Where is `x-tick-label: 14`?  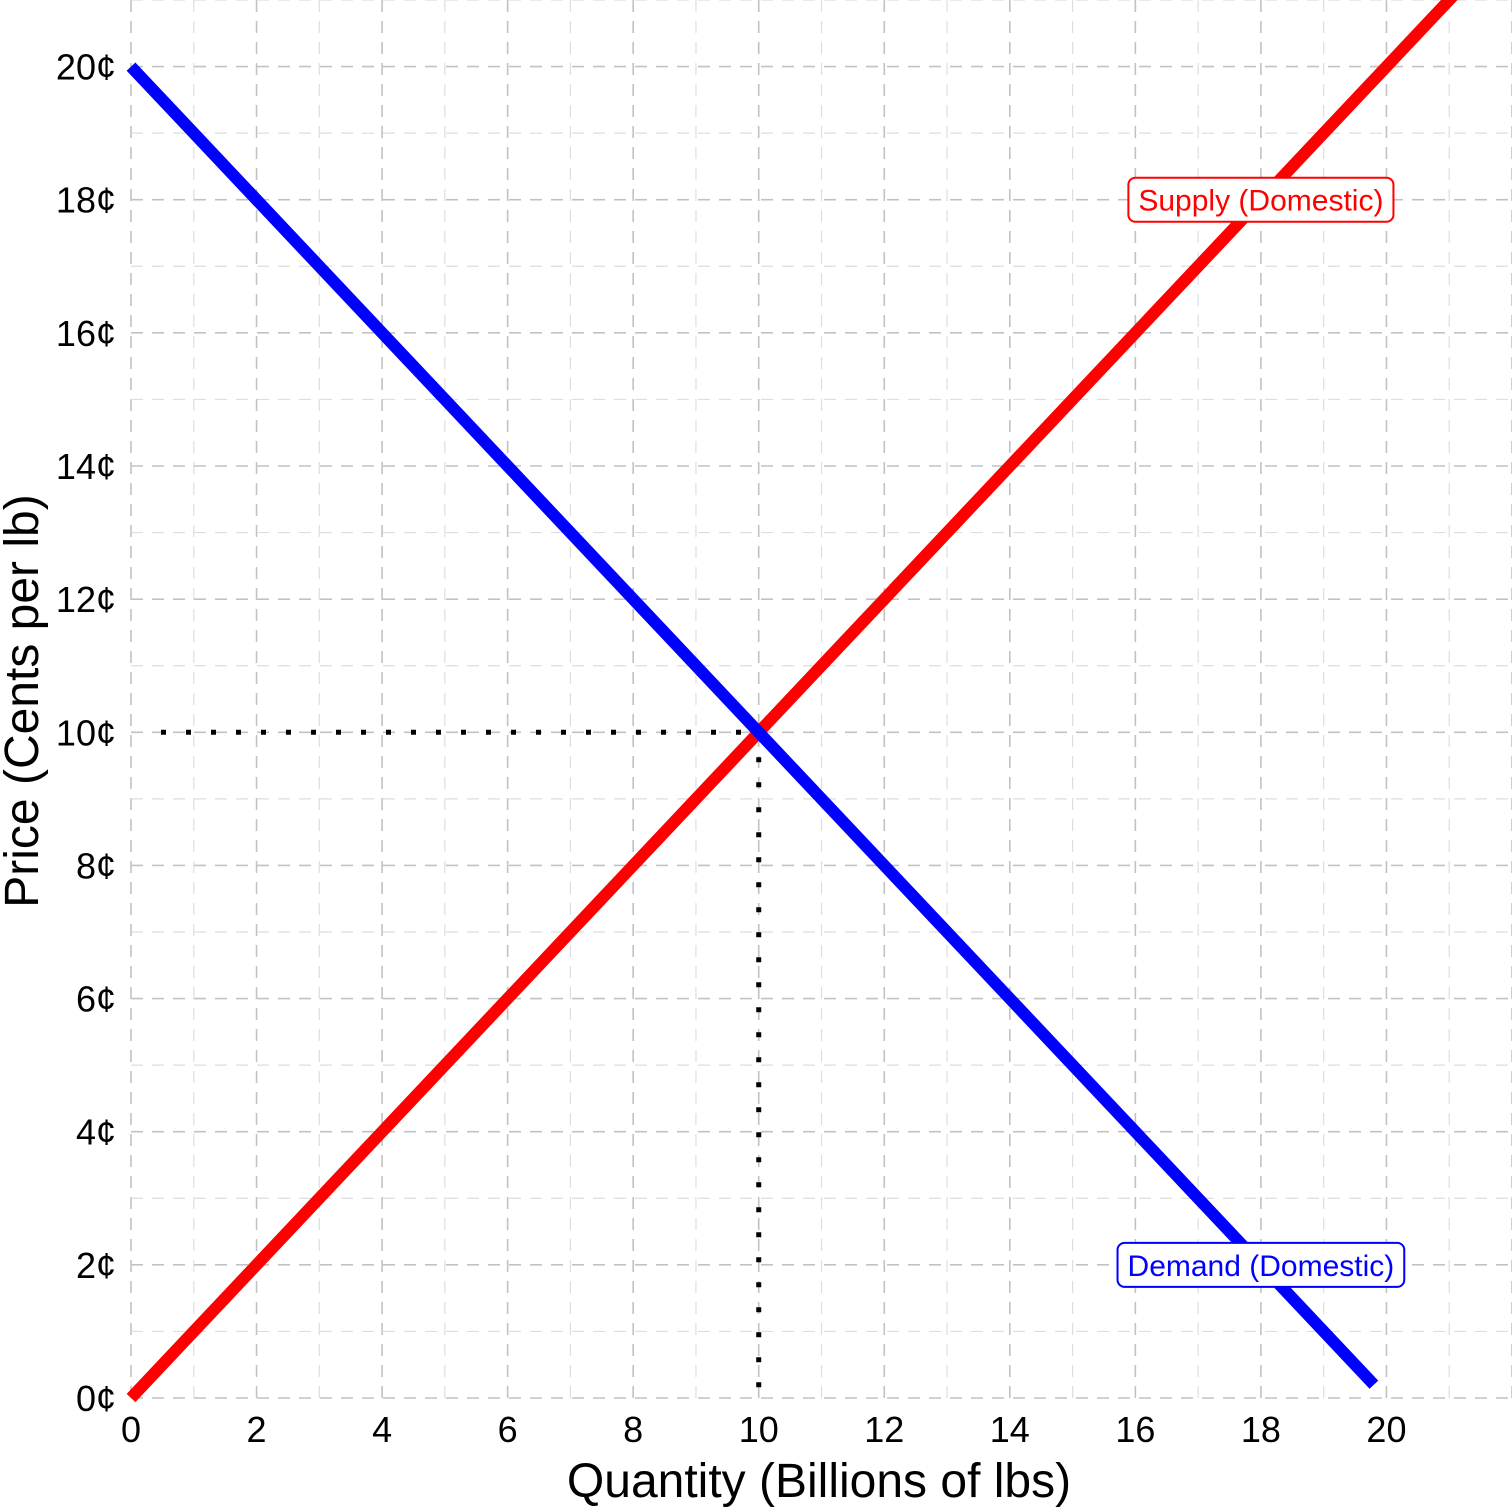 x-tick-label: 14 is located at coordinates (1010, 1429).